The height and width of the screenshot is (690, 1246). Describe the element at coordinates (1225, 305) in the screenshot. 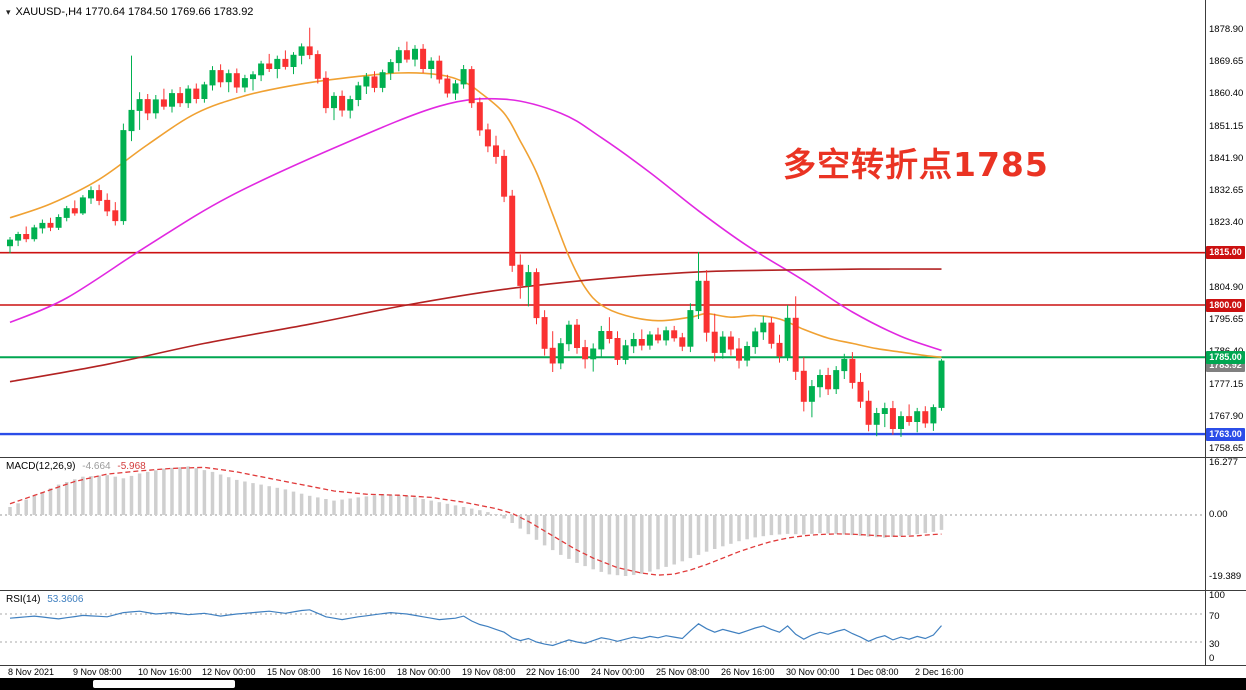

I see `price-level-tag: 1800.00` at that location.